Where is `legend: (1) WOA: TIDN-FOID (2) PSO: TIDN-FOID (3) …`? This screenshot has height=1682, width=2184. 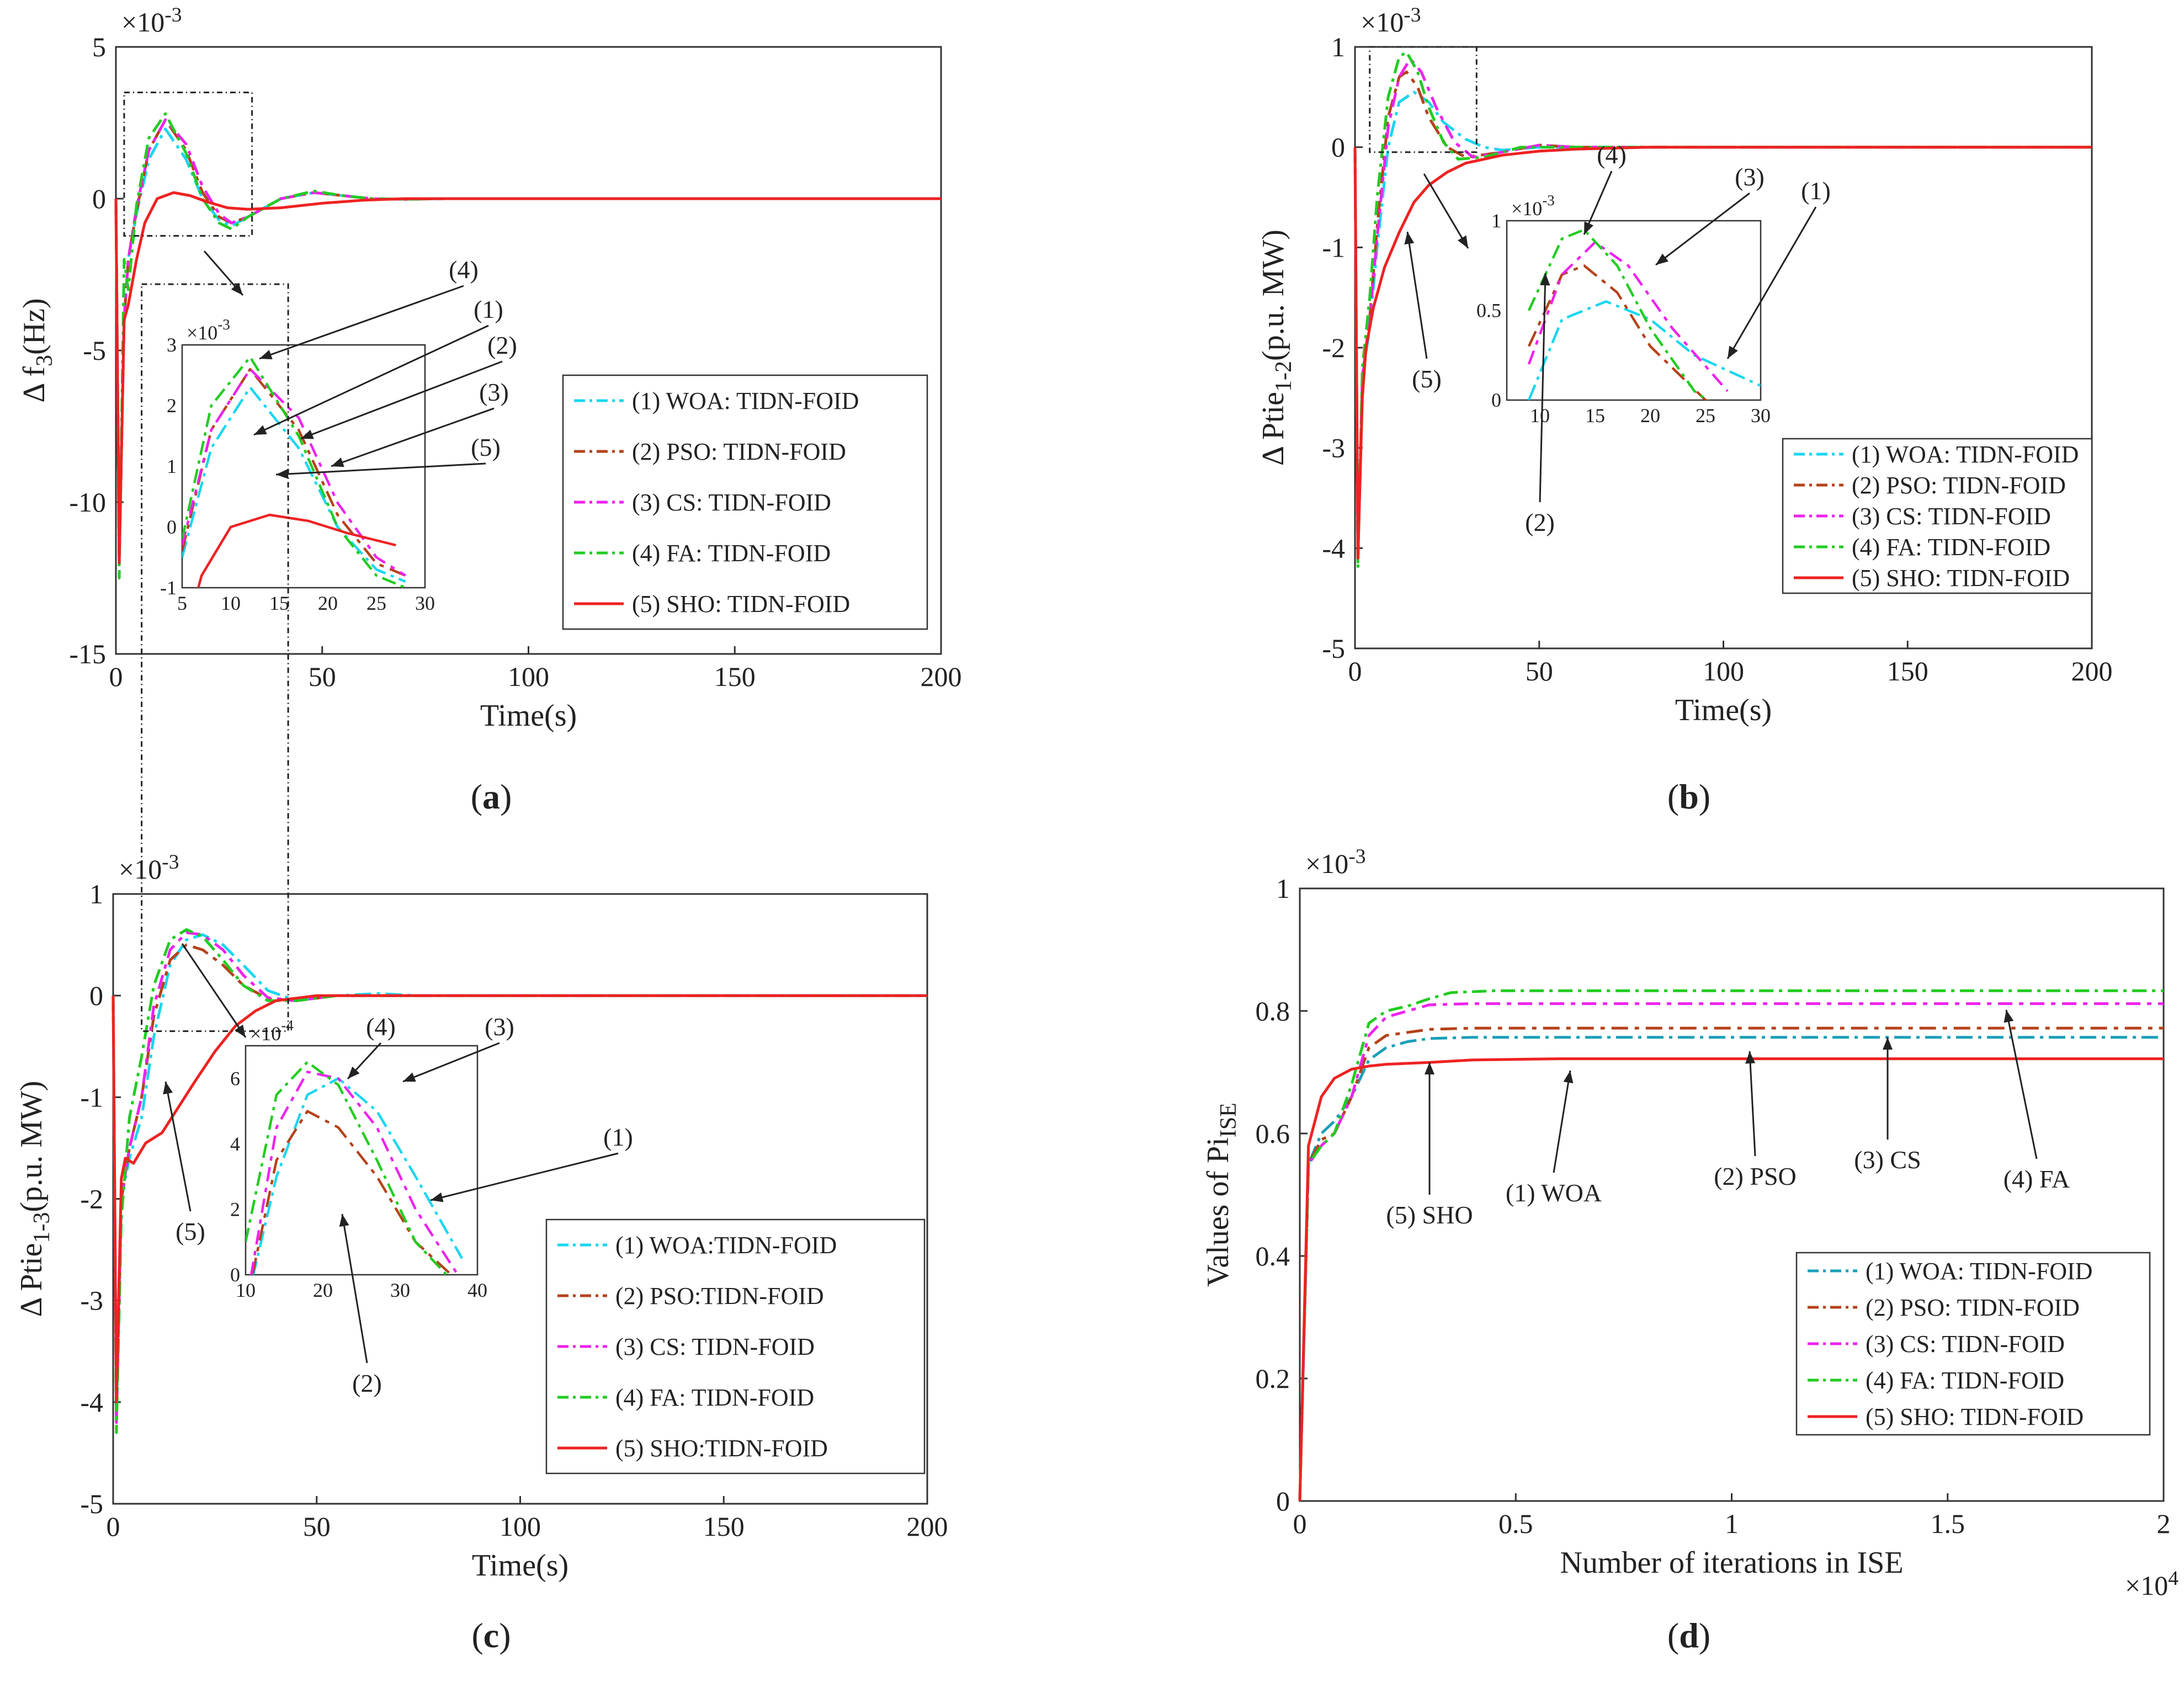 legend: (1) WOA: TIDN-FOID (2) PSO: TIDN-FOID (3) … is located at coordinates (745, 502).